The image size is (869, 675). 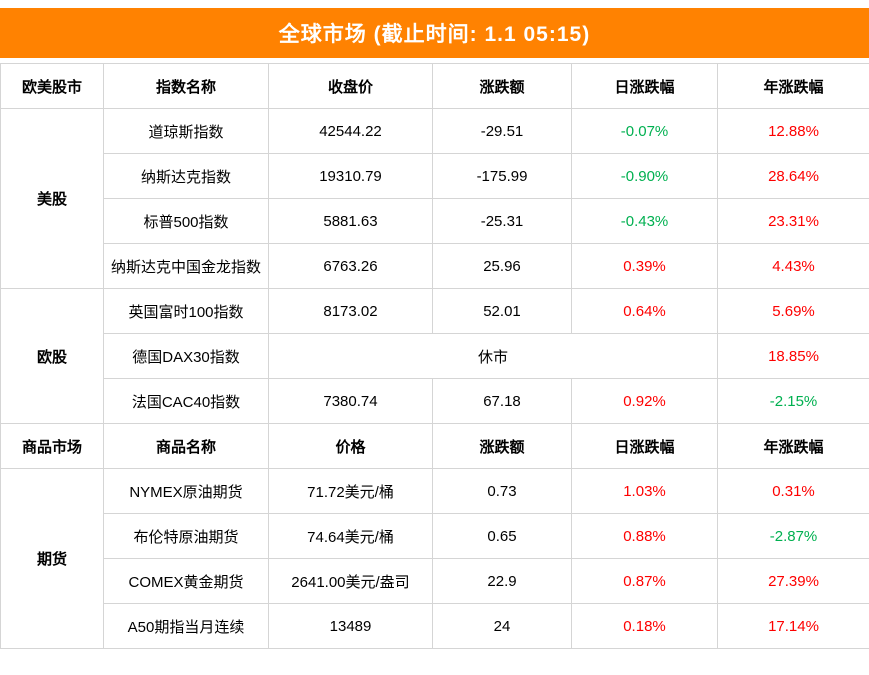 I want to click on index-name-cell: 英国富时100指数, so click(x=186, y=311).